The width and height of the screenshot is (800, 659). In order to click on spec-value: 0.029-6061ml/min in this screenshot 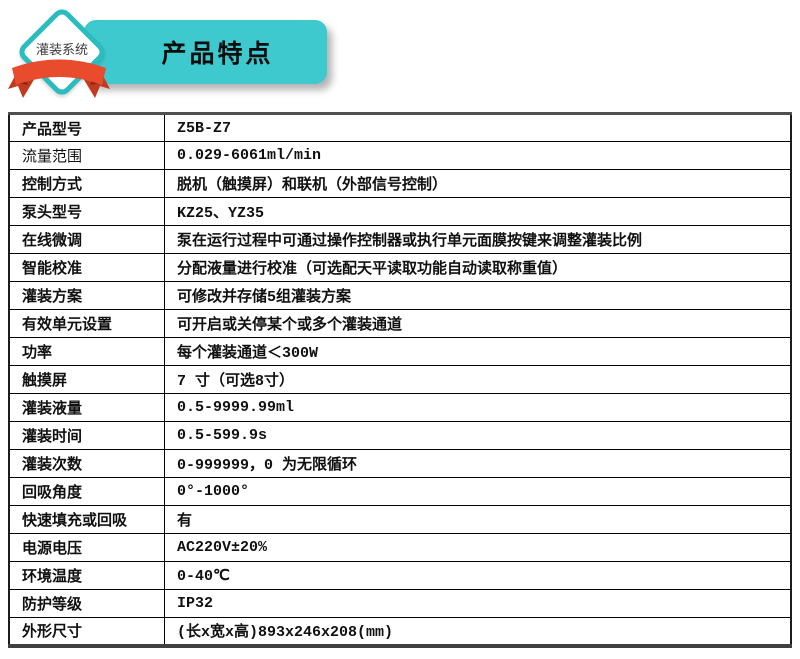, I will do `click(478, 155)`.